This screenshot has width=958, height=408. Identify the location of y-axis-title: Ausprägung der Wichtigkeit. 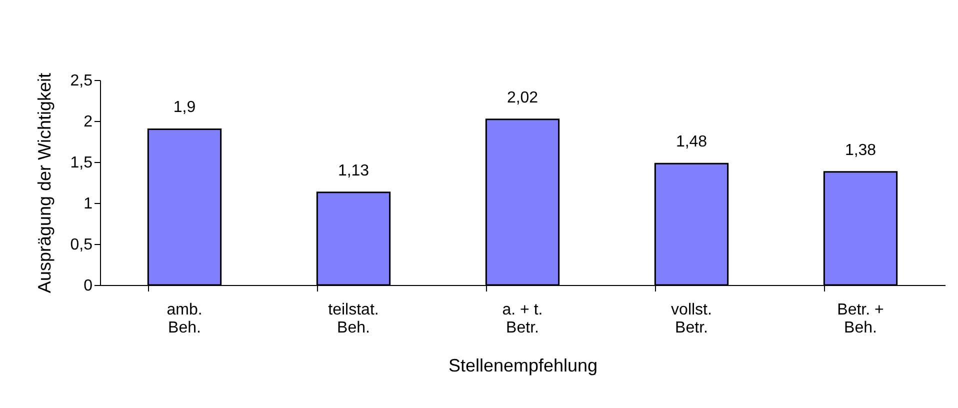
(44, 183).